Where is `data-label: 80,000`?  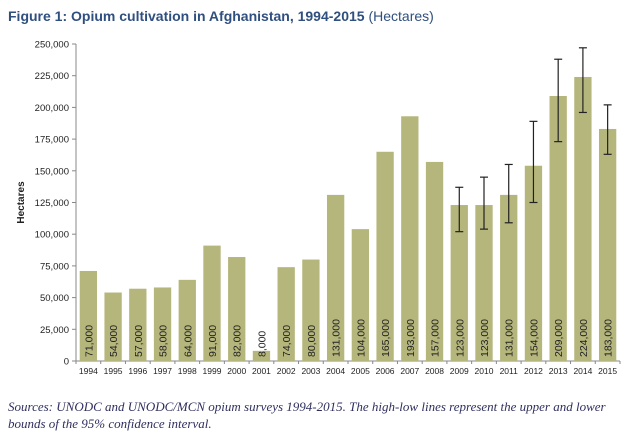
data-label: 80,000 is located at coordinates (312, 341).